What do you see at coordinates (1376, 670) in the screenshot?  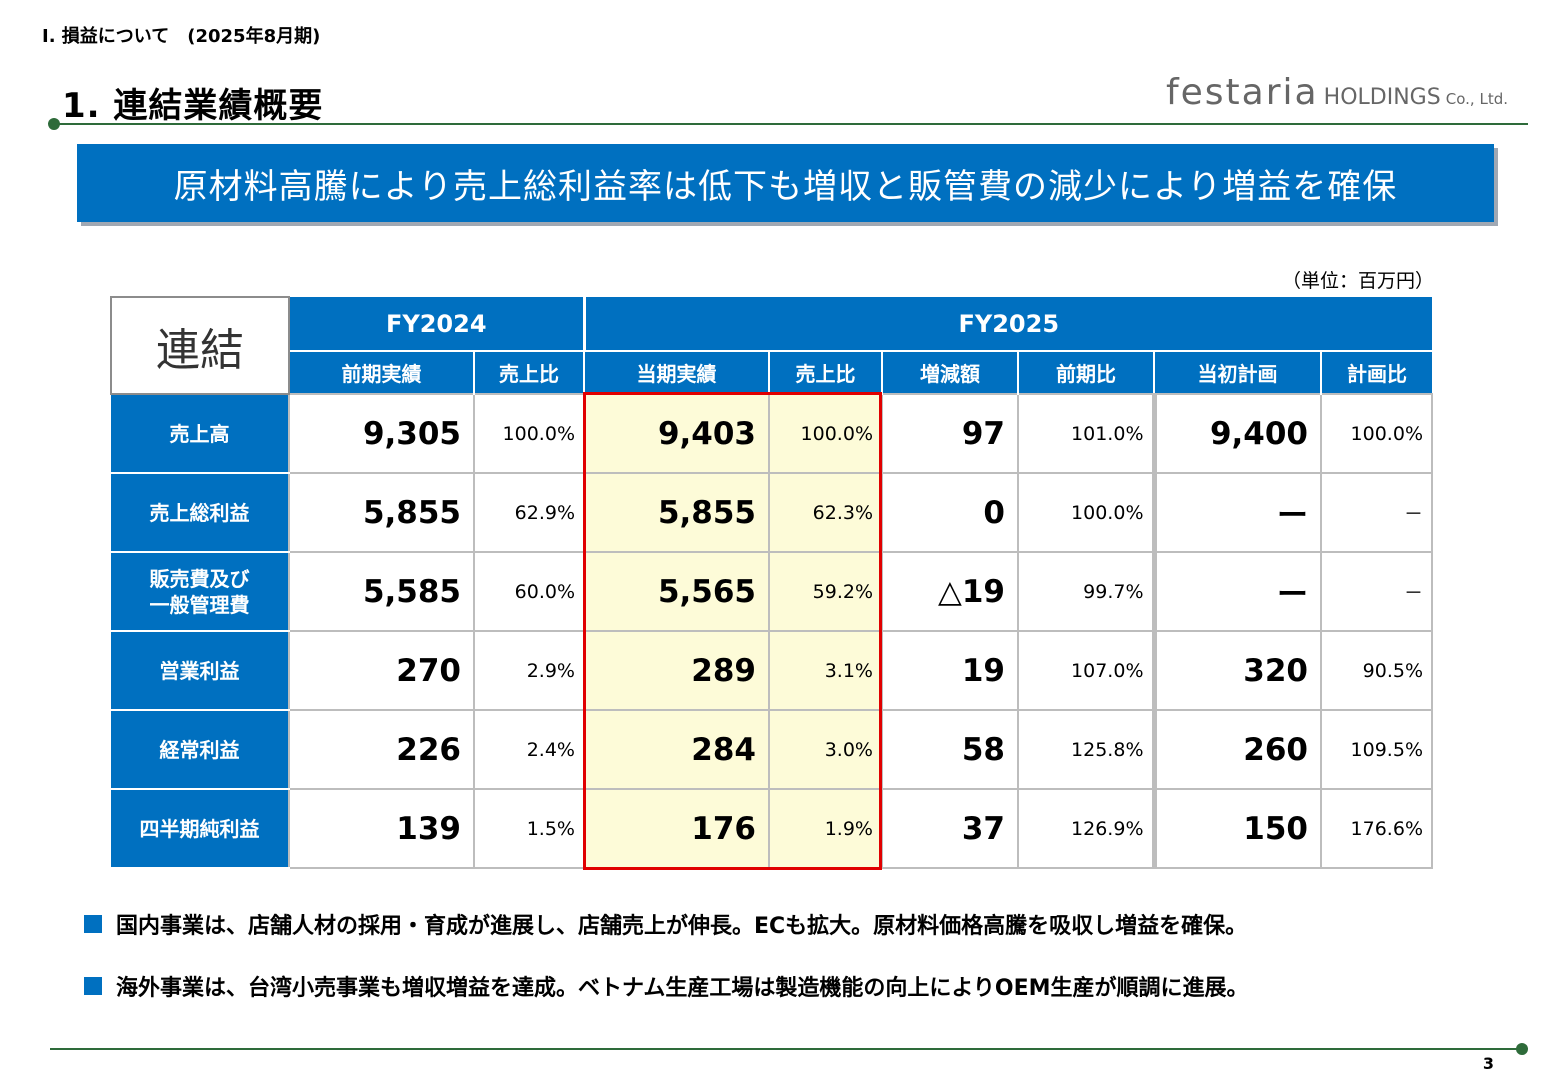 I see `ratio-cell: 90.5%` at bounding box center [1376, 670].